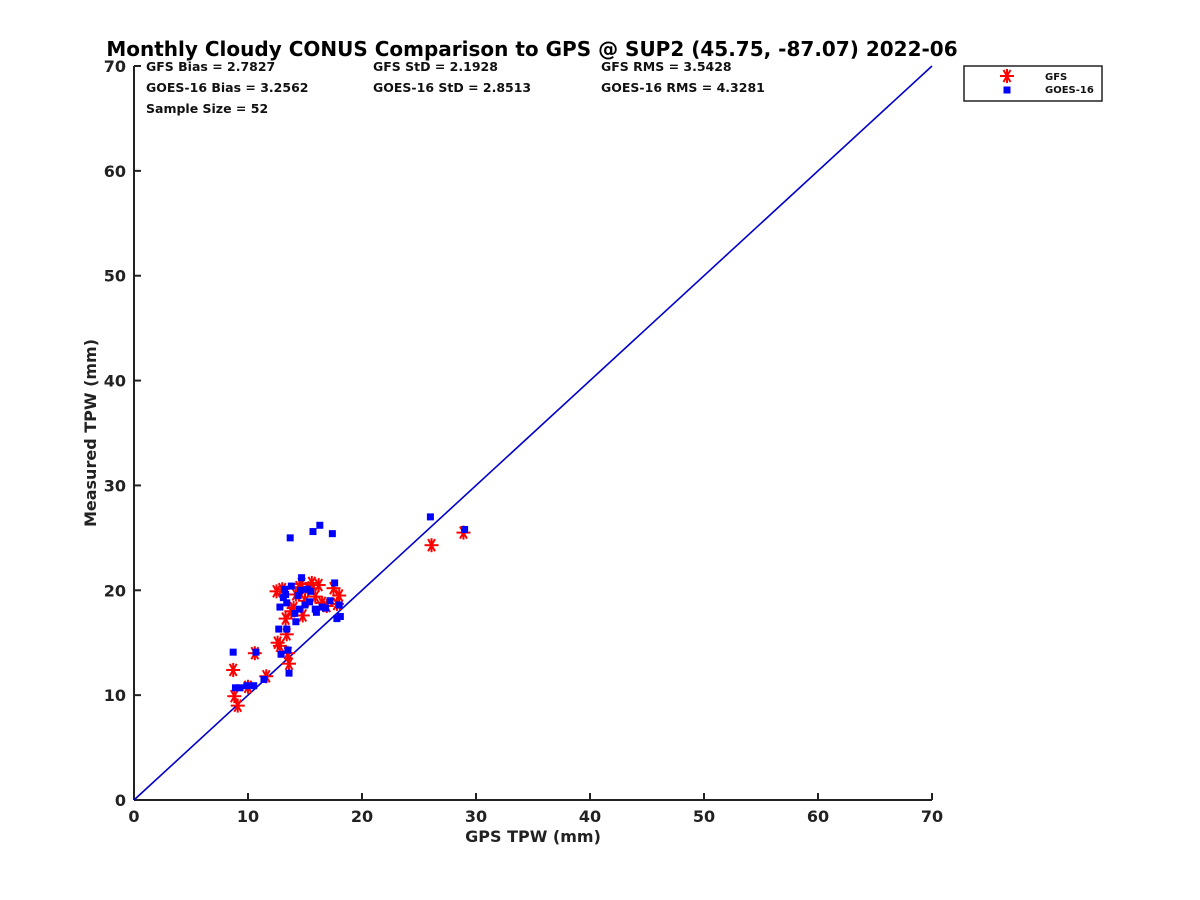 The image size is (1200, 900). I want to click on stat-goes-rms: GOES-16 RMS = 4.3281, so click(683, 87).